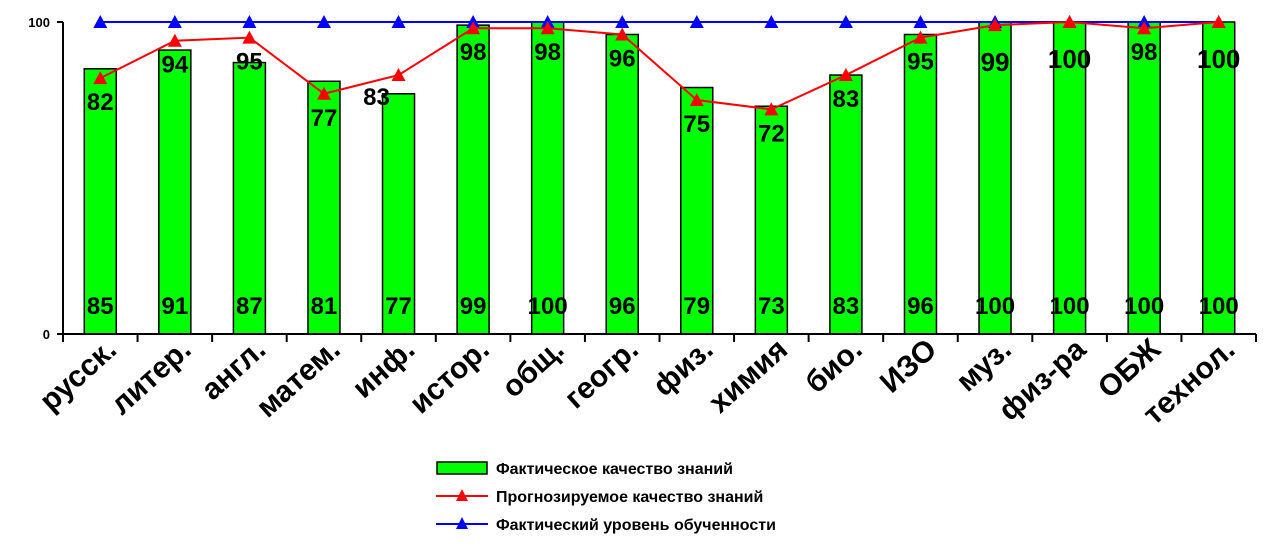 This screenshot has height=547, width=1280. What do you see at coordinates (995, 62) in the screenshot?
I see `forecast-value-label: 99` at bounding box center [995, 62].